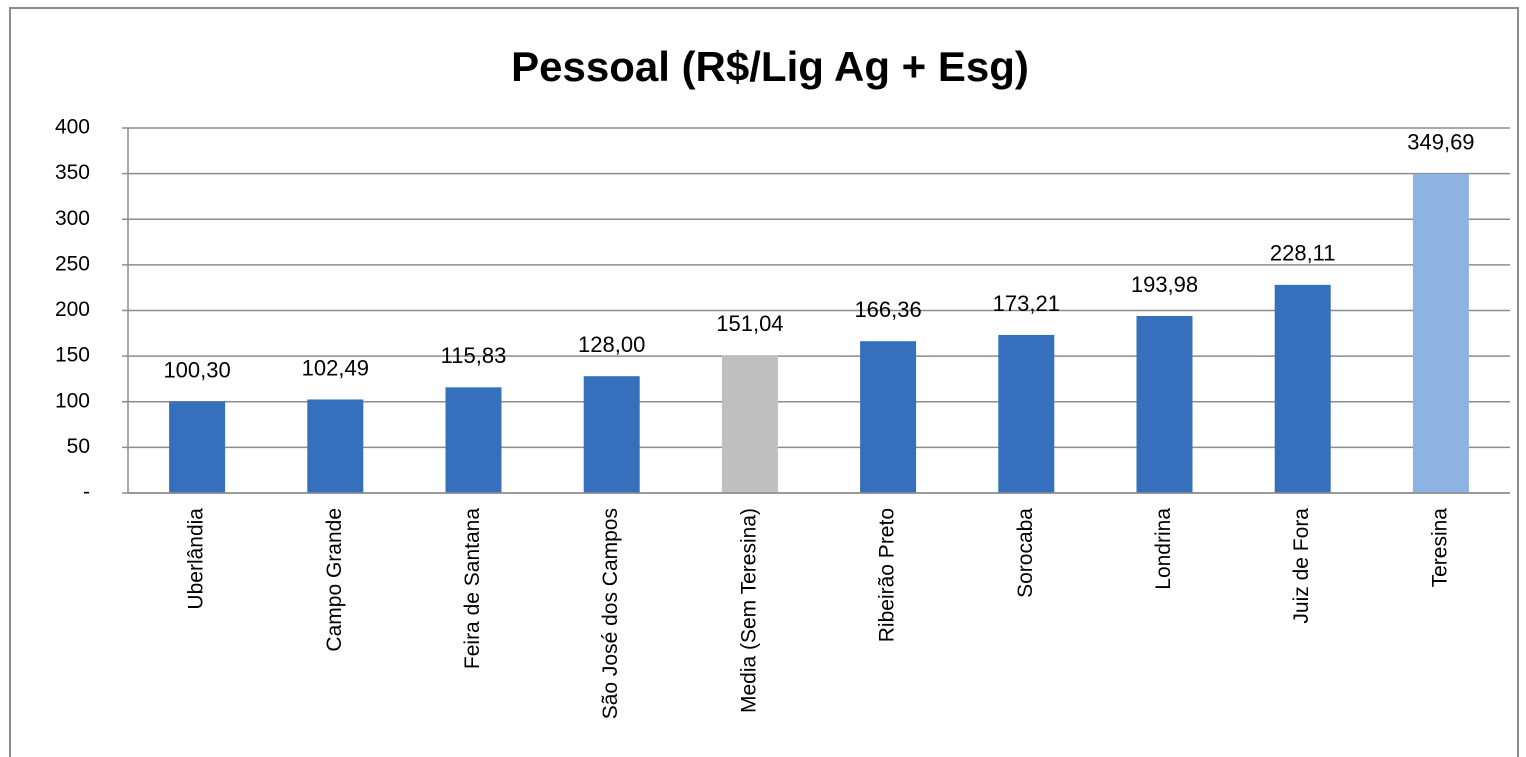  What do you see at coordinates (887, 309) in the screenshot?
I see `value-label: 166,36` at bounding box center [887, 309].